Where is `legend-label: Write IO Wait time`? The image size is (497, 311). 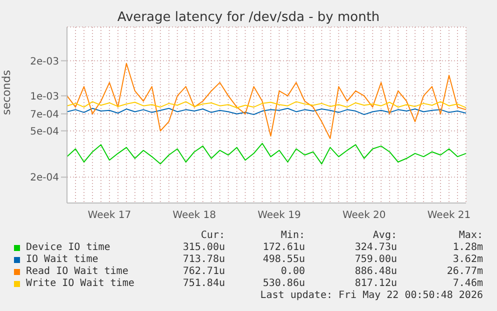 legend-label: Write IO Wait time is located at coordinates (80, 283).